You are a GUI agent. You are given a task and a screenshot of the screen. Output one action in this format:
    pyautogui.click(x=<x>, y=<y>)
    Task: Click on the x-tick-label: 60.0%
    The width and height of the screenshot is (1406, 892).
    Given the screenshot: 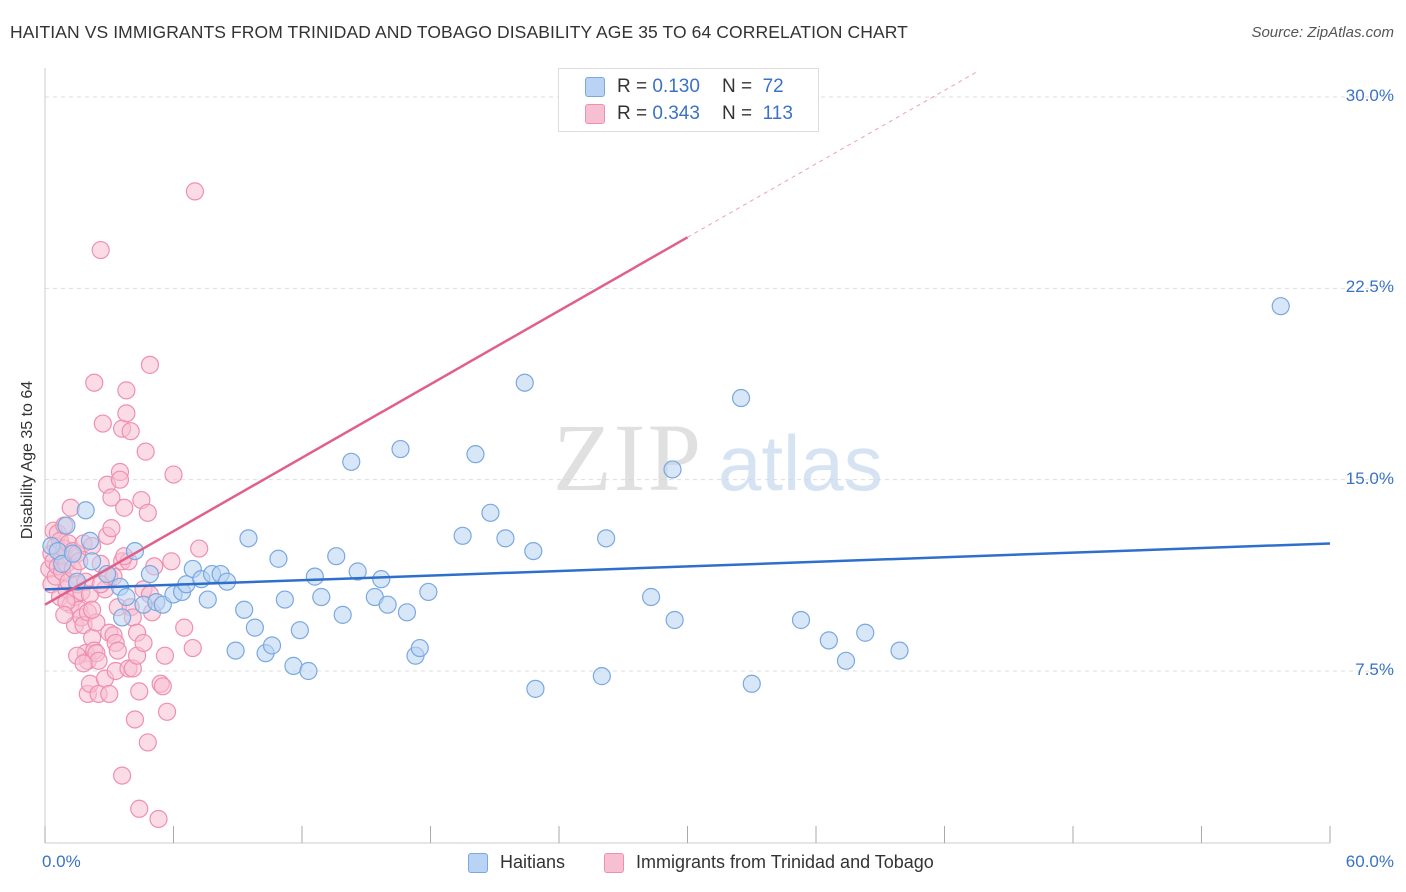 What is the action you would take?
    pyautogui.click(x=1369, y=861)
    